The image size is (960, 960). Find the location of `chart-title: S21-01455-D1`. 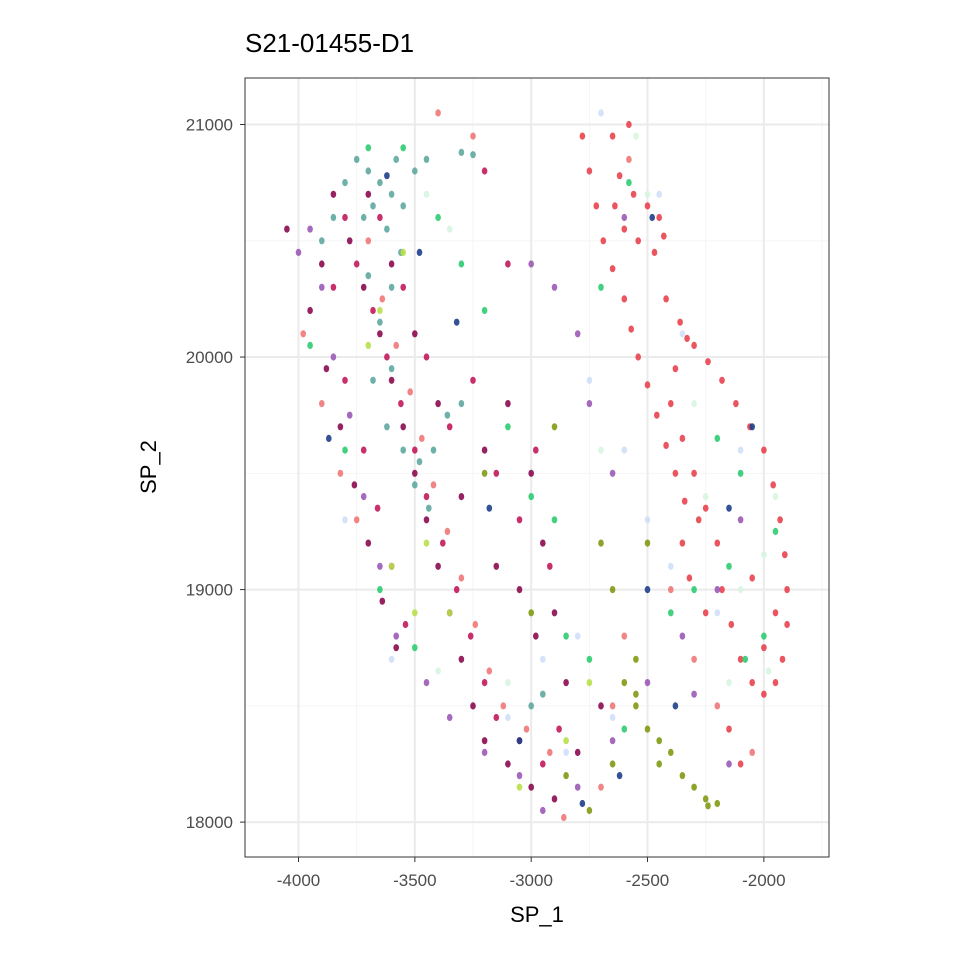

chart-title: S21-01455-D1 is located at coordinates (329, 43).